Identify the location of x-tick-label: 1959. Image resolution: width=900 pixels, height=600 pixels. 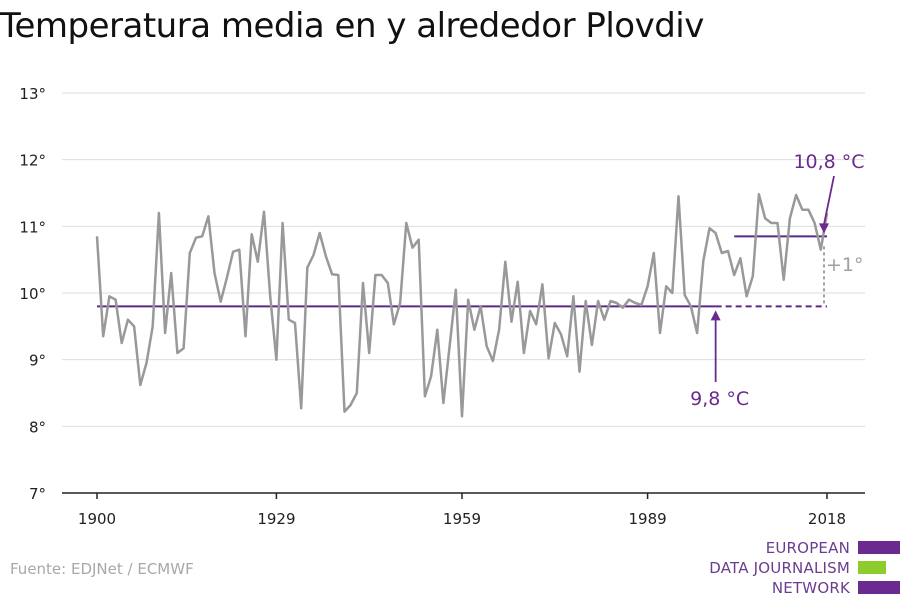
(462, 519).